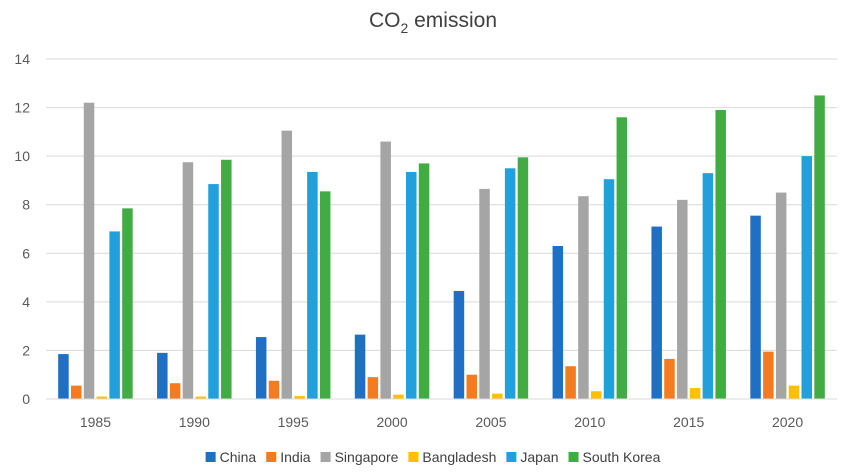 The height and width of the screenshot is (474, 841). I want to click on legend-item-china: China, so click(231, 457).